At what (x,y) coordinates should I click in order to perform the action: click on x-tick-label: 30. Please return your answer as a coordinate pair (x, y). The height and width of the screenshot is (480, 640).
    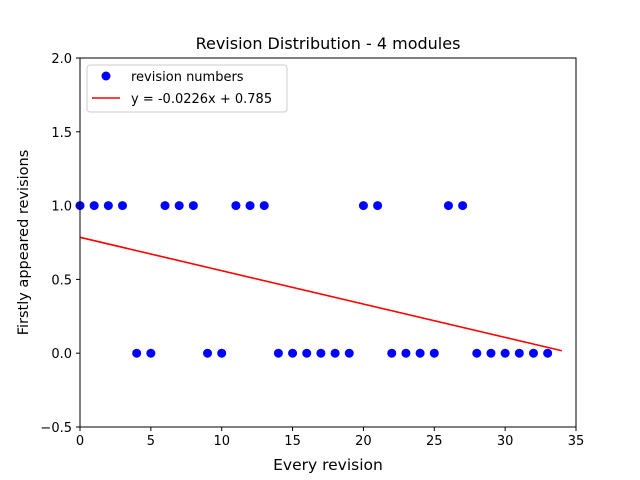
    Looking at the image, I should click on (505, 441).